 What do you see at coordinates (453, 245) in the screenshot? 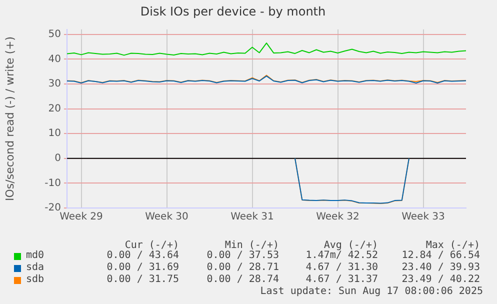
I see `text: Max (-/+)` at bounding box center [453, 245].